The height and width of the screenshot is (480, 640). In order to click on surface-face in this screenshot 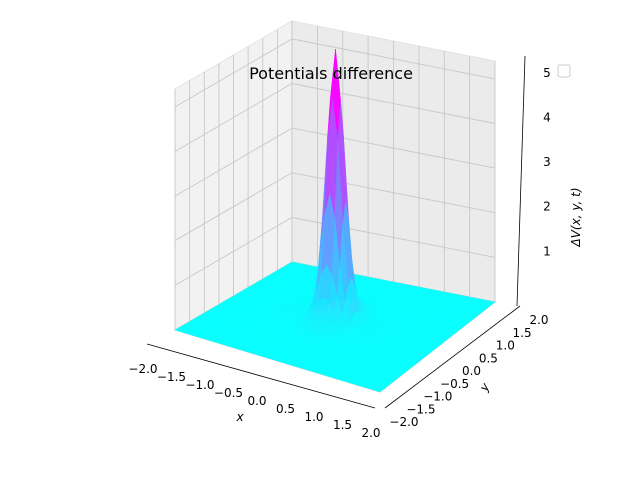, I will do `click(379, 390)`.